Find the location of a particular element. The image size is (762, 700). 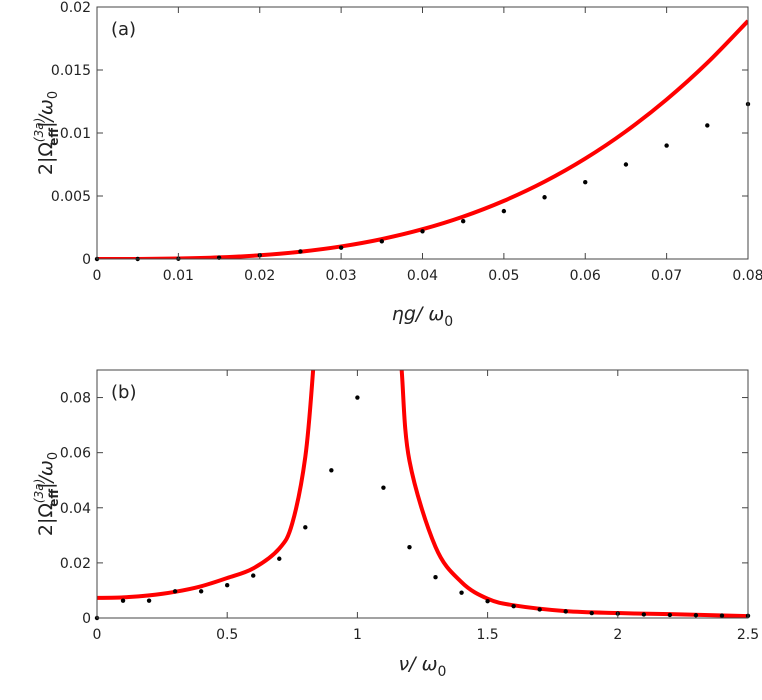

x-axis-label: ν/ ω0 is located at coordinates (423, 666).